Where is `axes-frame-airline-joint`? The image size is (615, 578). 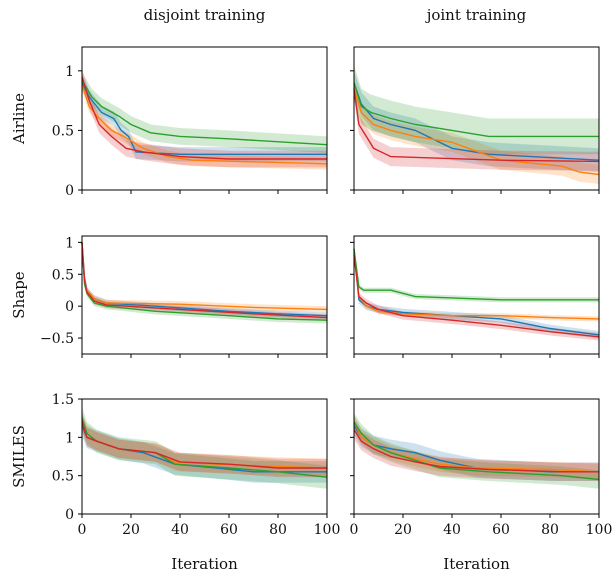
axes-frame-airline-joint is located at coordinates (476, 118).